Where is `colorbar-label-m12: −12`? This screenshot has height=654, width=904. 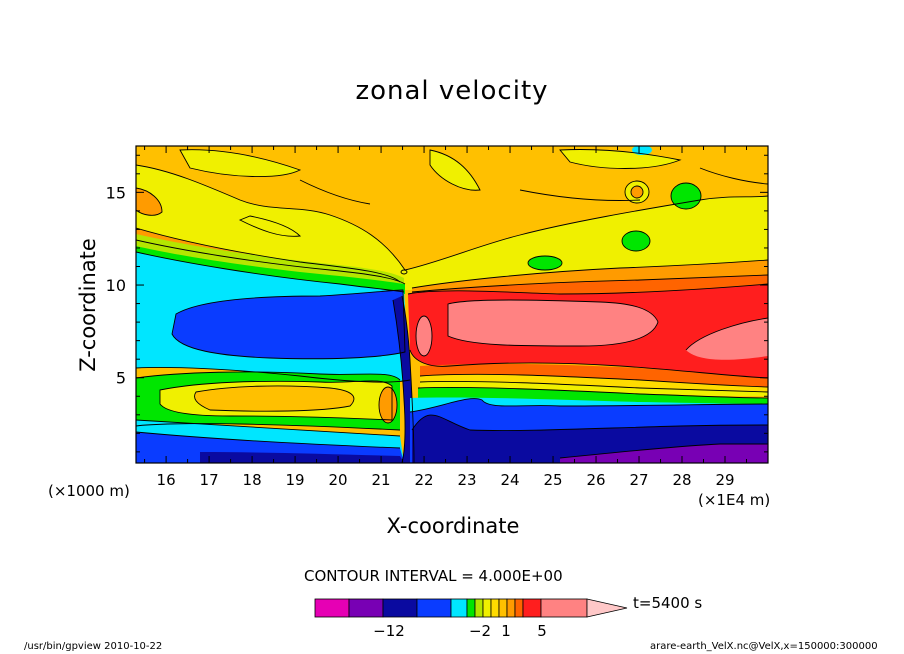 colorbar-label-m12: −12 is located at coordinates (389, 631).